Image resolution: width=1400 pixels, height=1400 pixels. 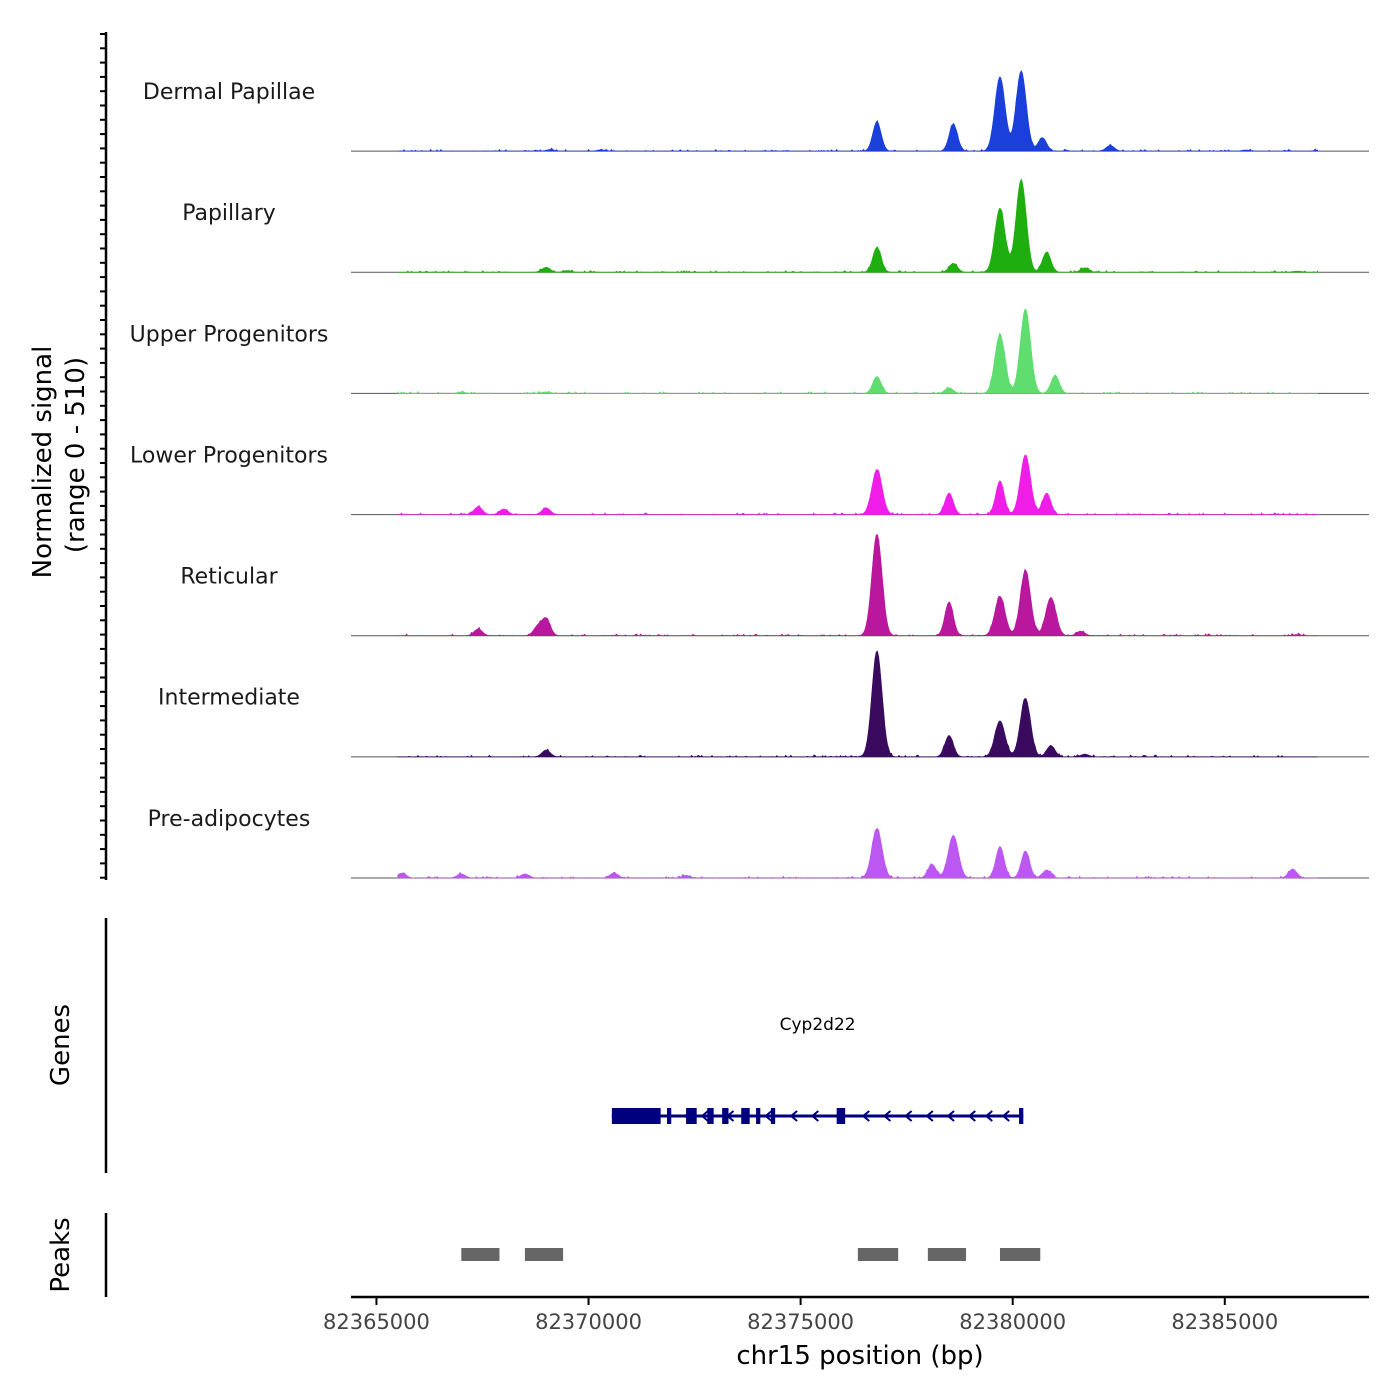 I want to click on x-tick-label: 82385000, so click(x=1224, y=1322).